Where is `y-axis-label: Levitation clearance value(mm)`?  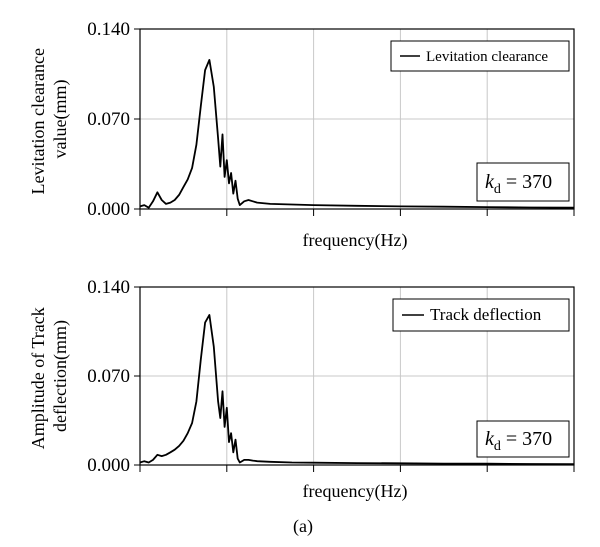 y-axis-label: Levitation clearance value(mm) is located at coordinates (49, 119).